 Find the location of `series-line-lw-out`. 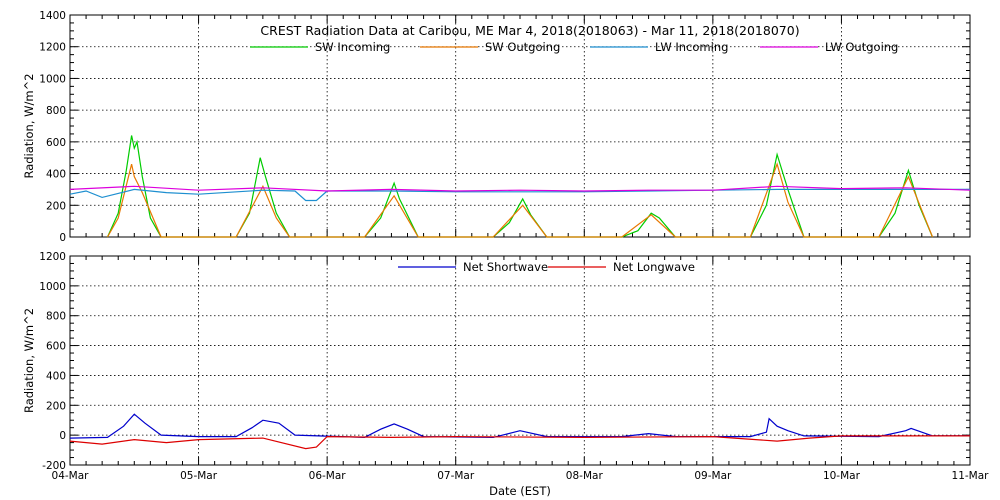

series-line-lw-out is located at coordinates (520, 188).